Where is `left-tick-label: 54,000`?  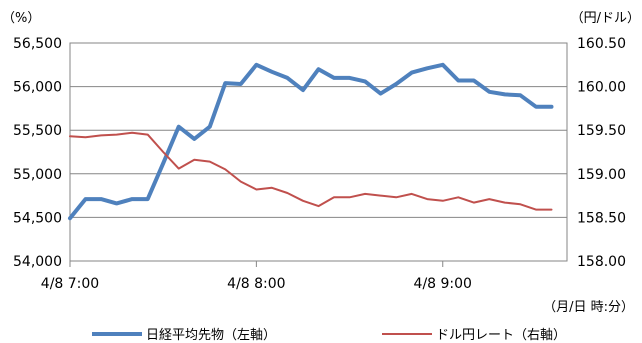 left-tick-label: 54,000 is located at coordinates (37, 262).